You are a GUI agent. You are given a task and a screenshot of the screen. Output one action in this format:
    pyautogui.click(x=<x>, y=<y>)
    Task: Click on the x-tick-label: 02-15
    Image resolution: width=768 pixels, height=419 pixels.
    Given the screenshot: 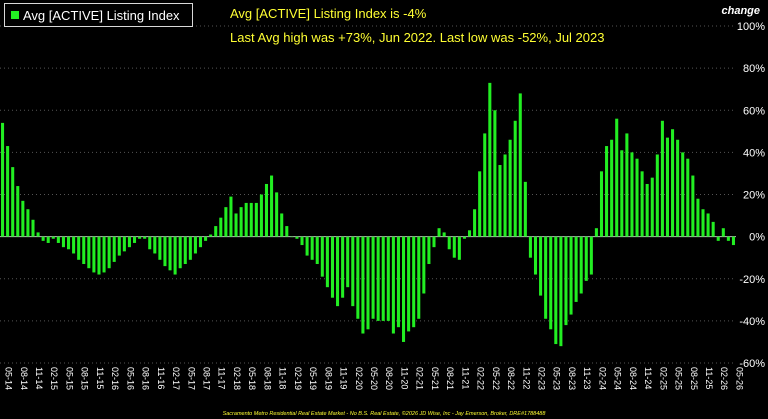 What is the action you would take?
    pyautogui.click(x=54, y=378)
    